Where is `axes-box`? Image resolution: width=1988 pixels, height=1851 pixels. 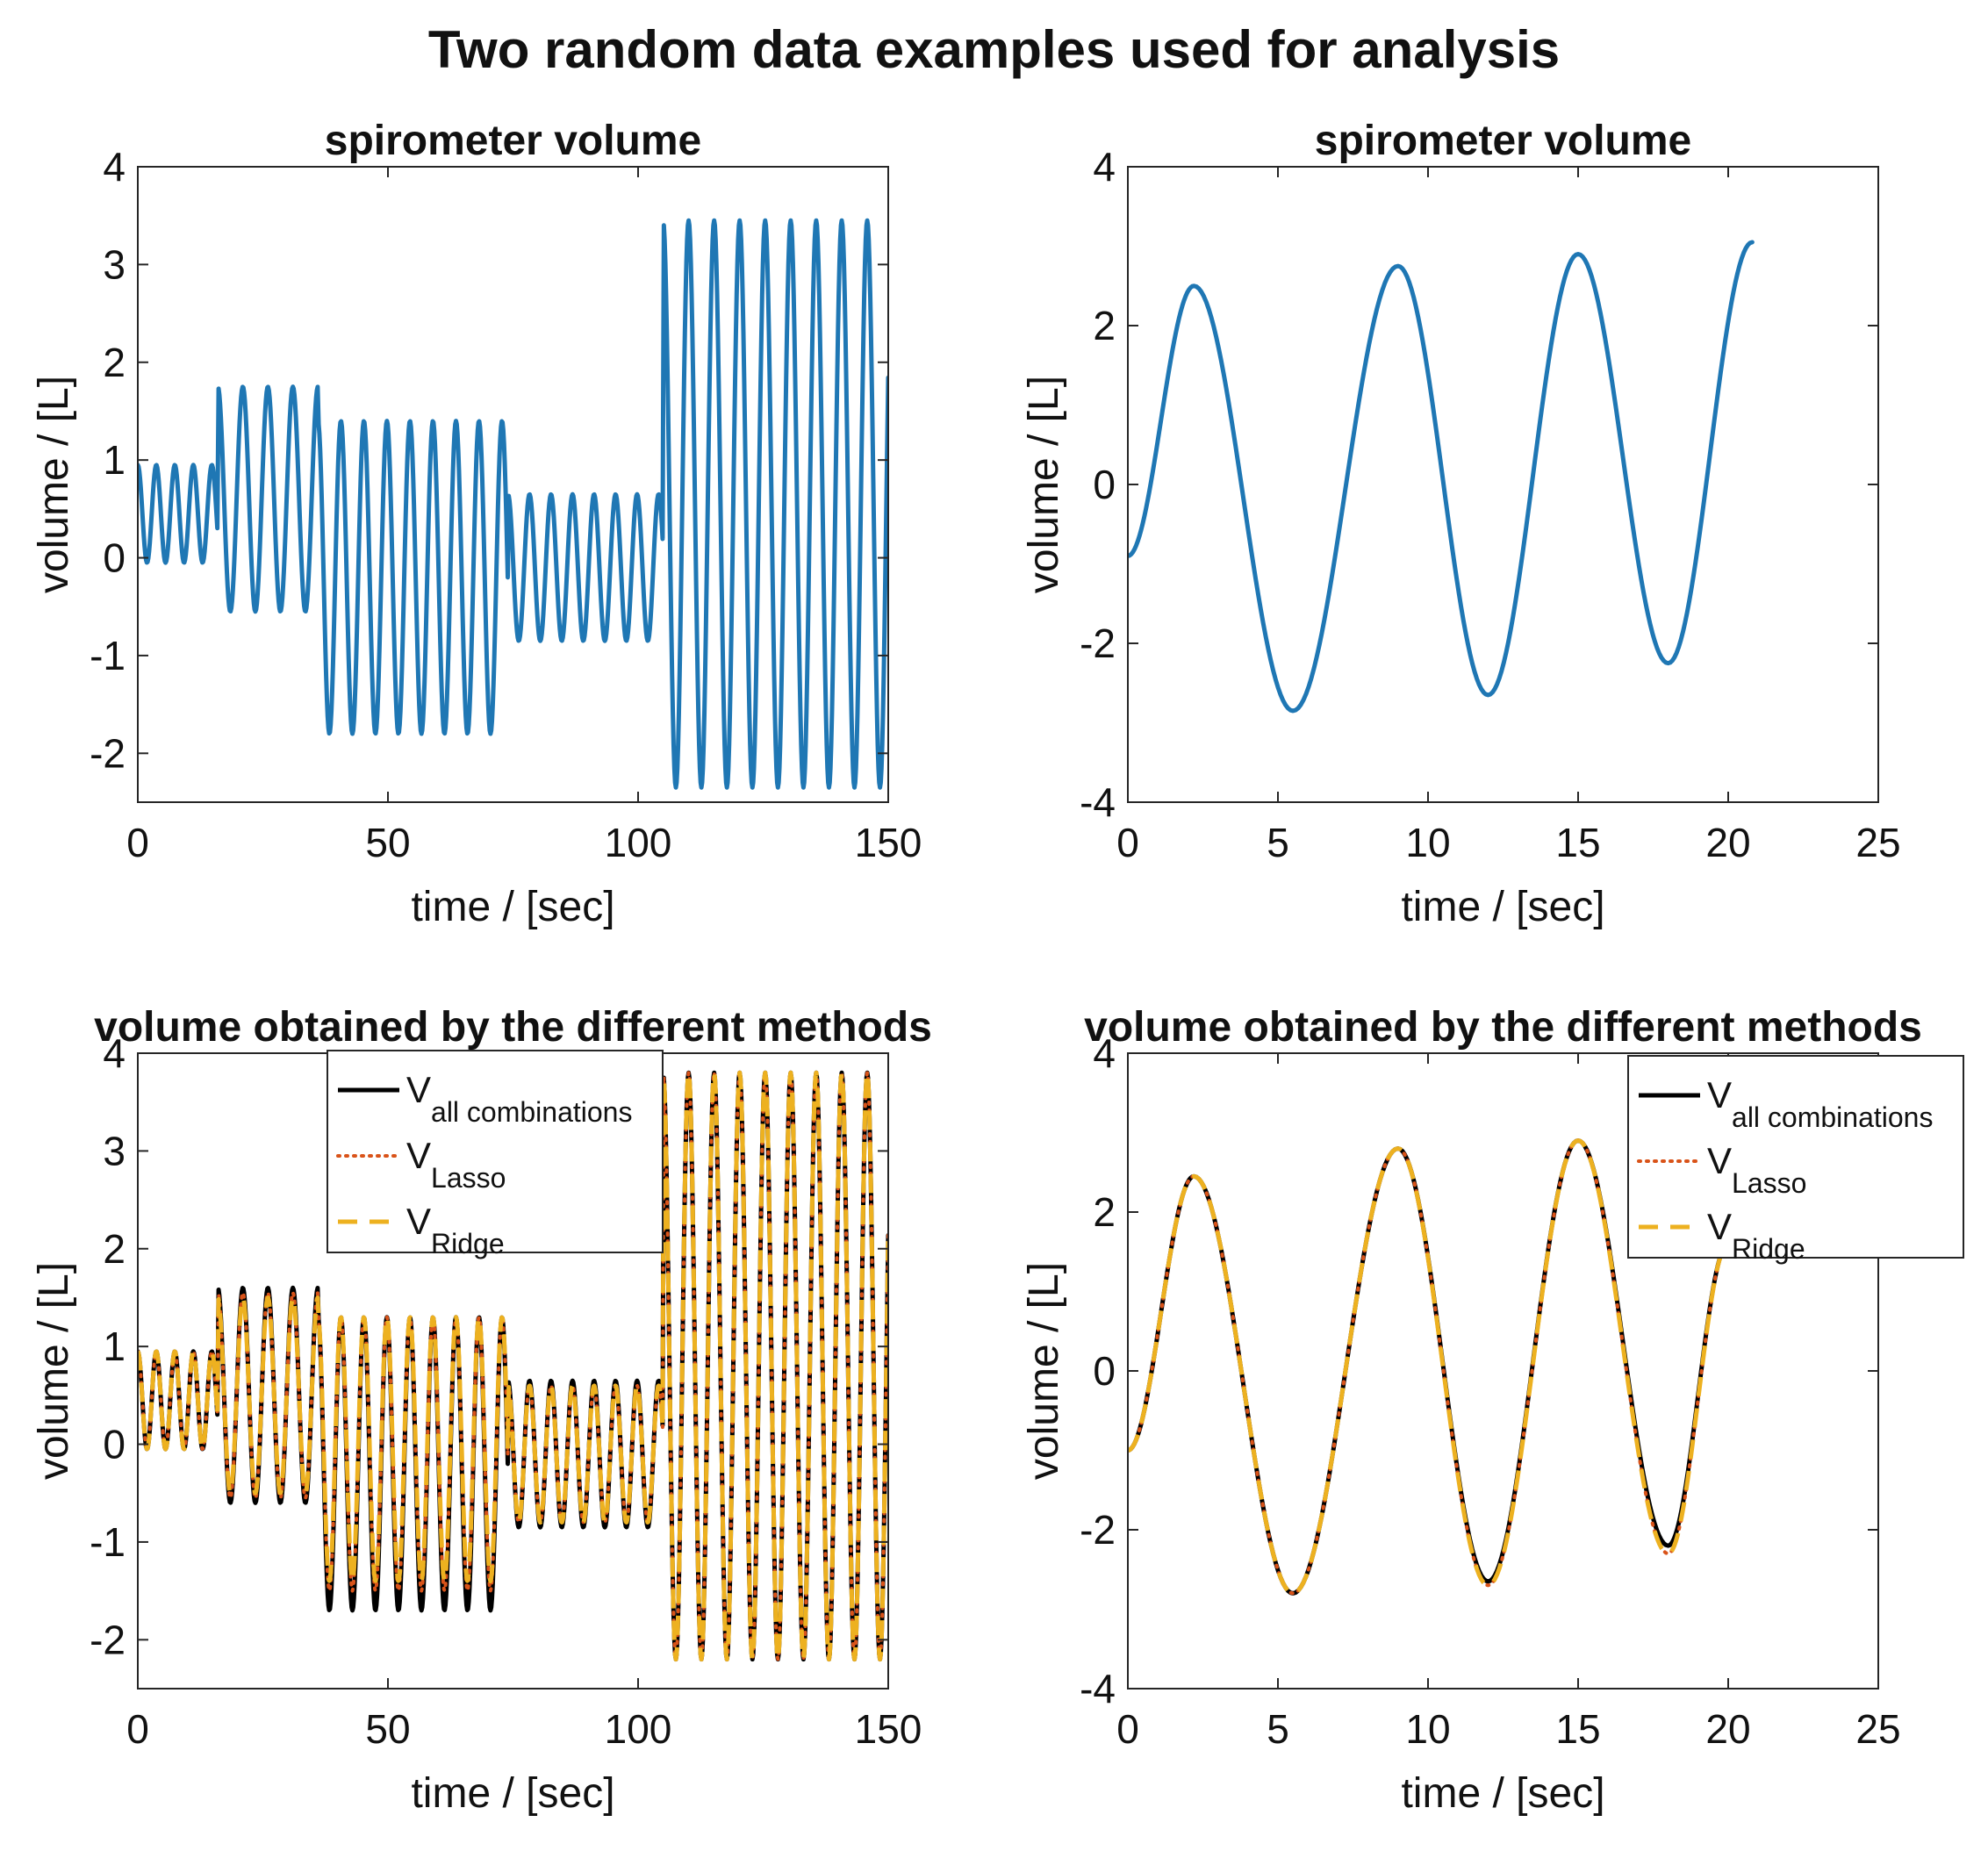
axes-box is located at coordinates (513, 485).